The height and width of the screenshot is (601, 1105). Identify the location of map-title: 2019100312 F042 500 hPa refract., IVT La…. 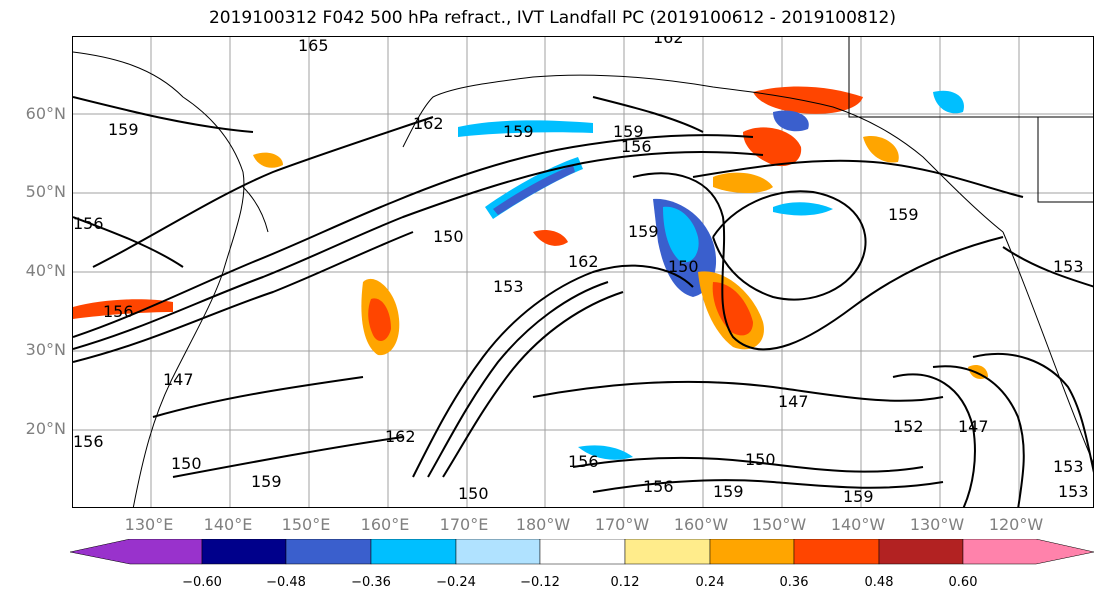
(552, 18).